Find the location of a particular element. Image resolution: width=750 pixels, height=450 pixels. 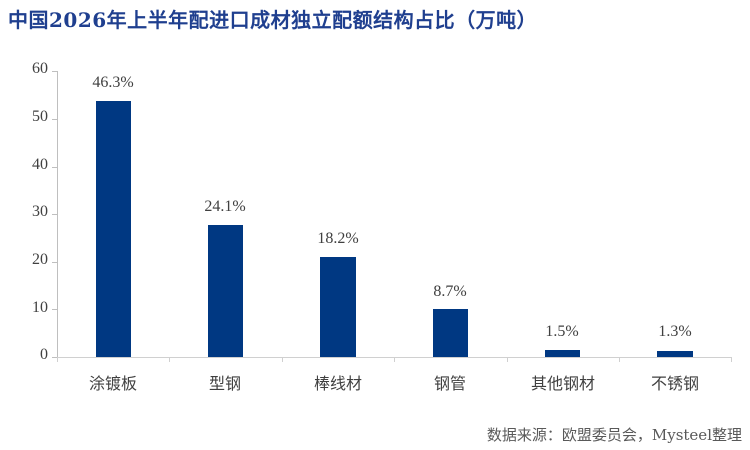

y-tick-label-50: 50 is located at coordinates (40, 116).